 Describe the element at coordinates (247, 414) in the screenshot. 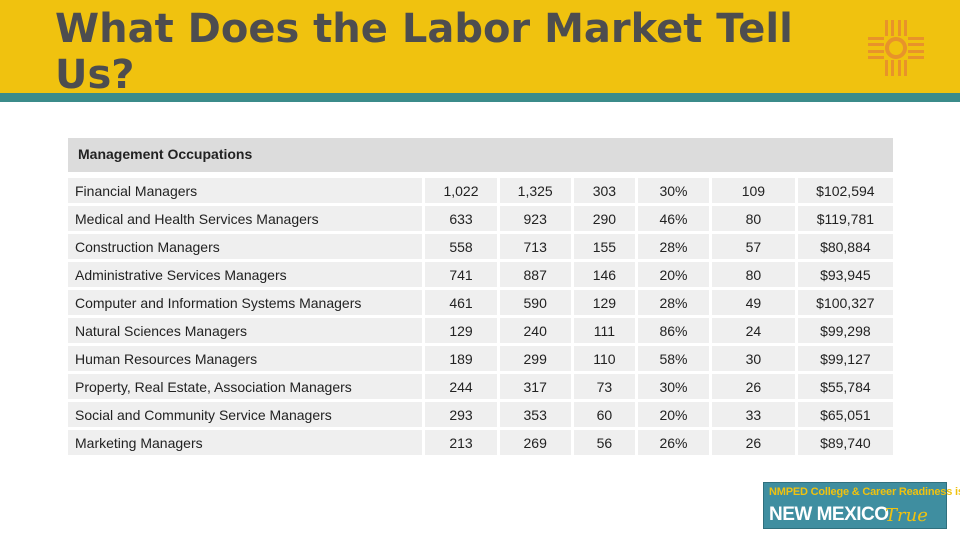

I see `occupation-cell: Social and Community Service Managers` at that location.